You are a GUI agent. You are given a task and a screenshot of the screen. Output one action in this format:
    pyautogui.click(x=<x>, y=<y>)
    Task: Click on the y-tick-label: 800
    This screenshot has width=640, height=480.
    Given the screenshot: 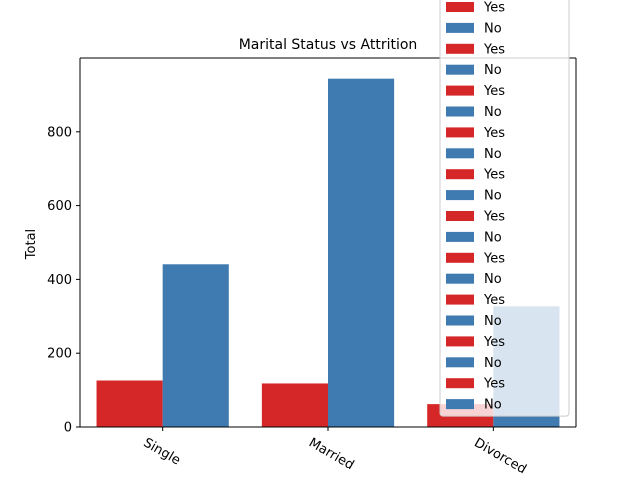 What is the action you would take?
    pyautogui.click(x=59, y=132)
    